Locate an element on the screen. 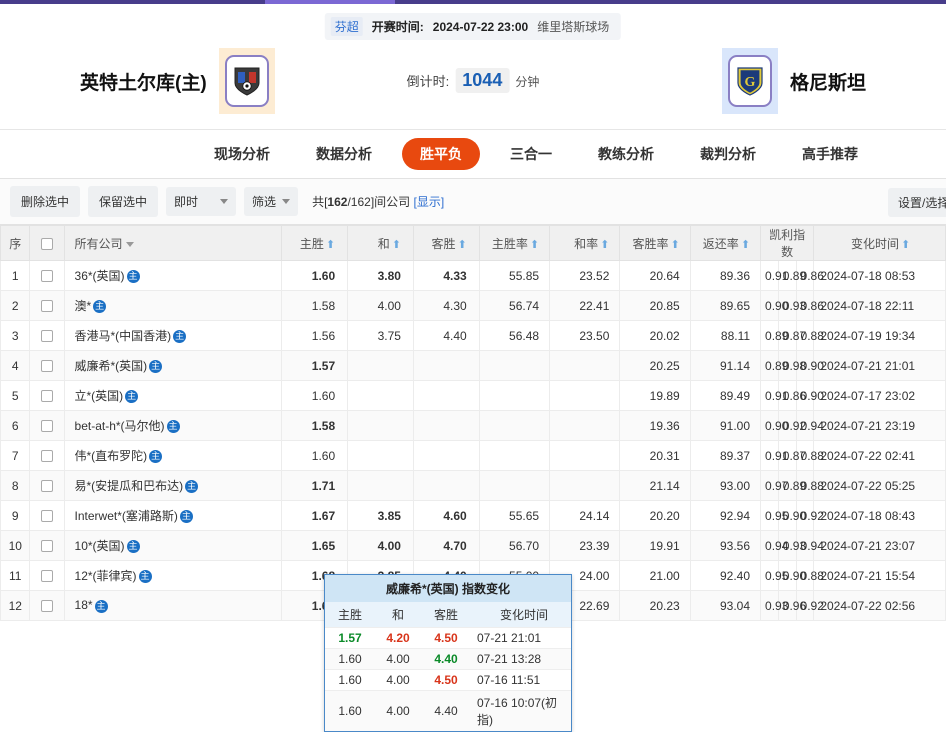  away-team-block: G 格尼斯坦 is located at coordinates (793, 81).